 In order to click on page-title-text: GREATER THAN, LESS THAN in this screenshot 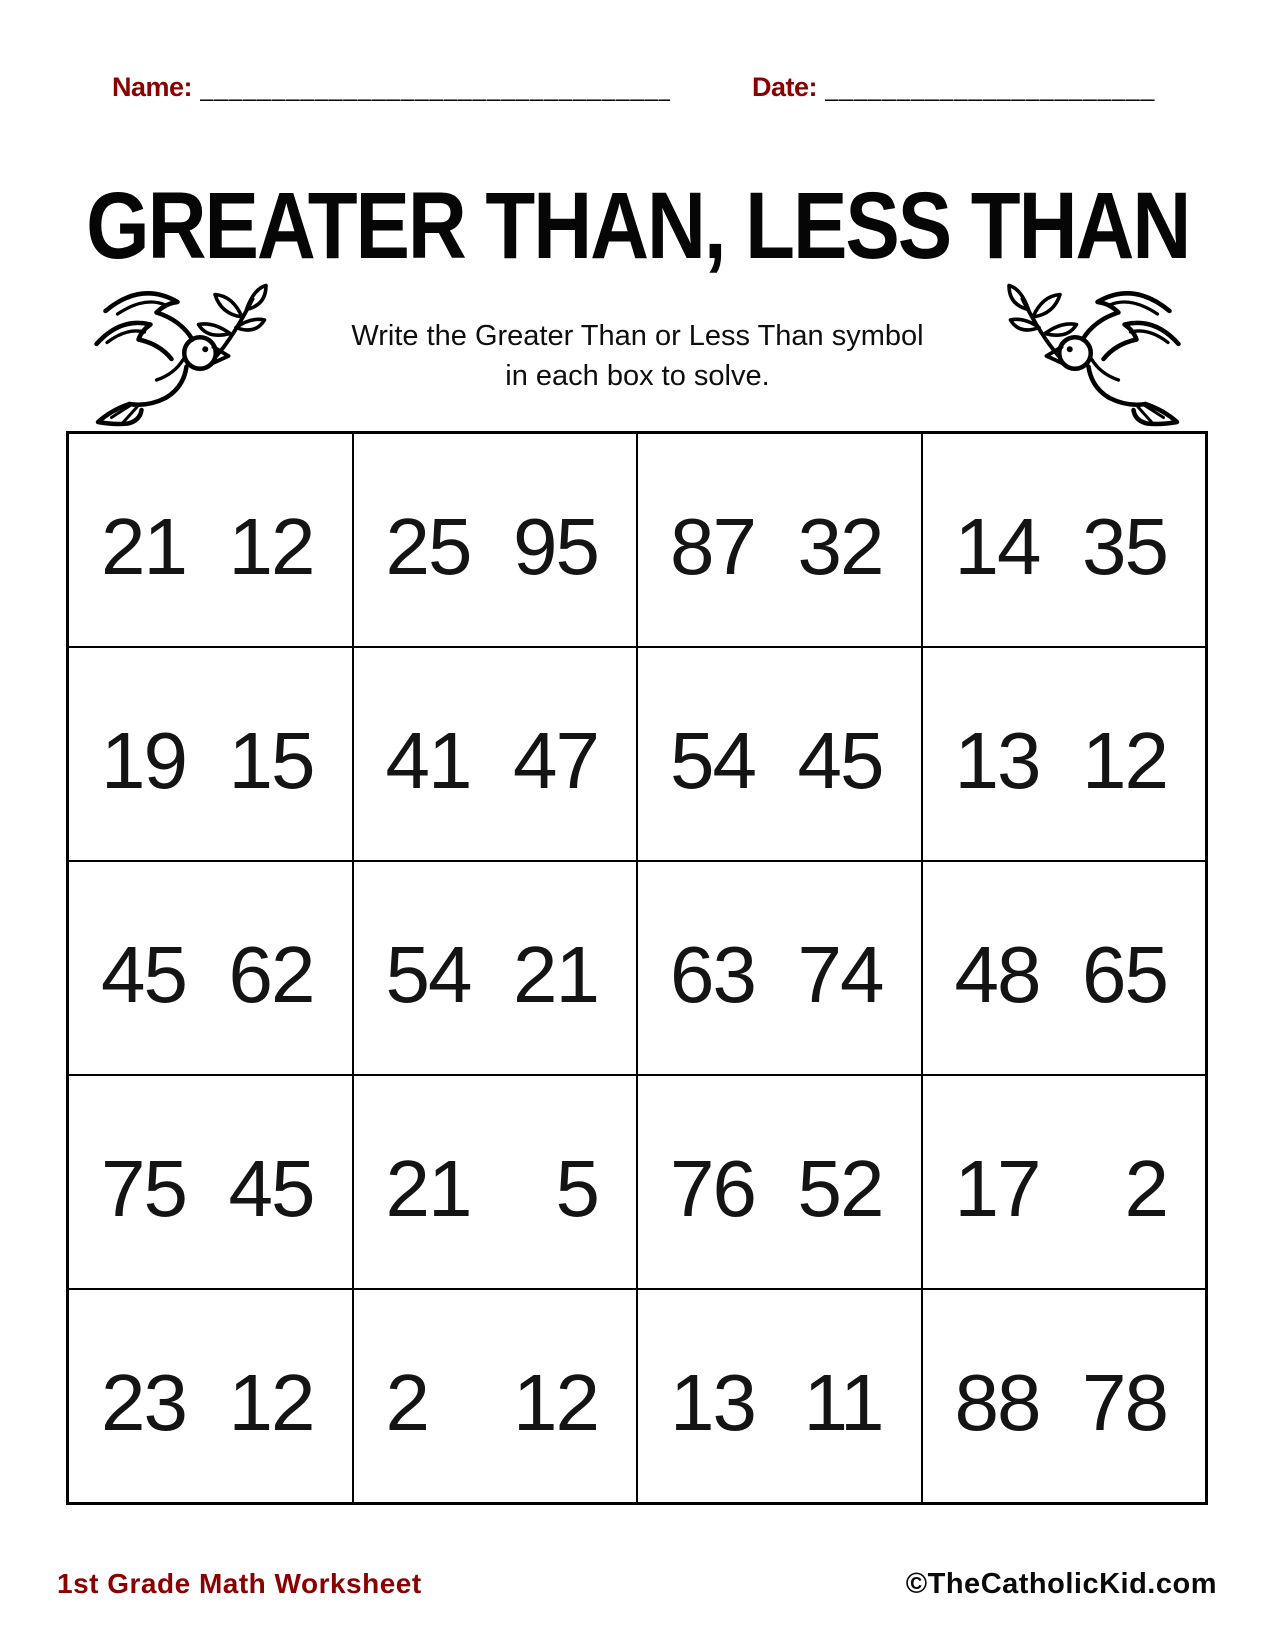, I will do `click(638, 226)`.